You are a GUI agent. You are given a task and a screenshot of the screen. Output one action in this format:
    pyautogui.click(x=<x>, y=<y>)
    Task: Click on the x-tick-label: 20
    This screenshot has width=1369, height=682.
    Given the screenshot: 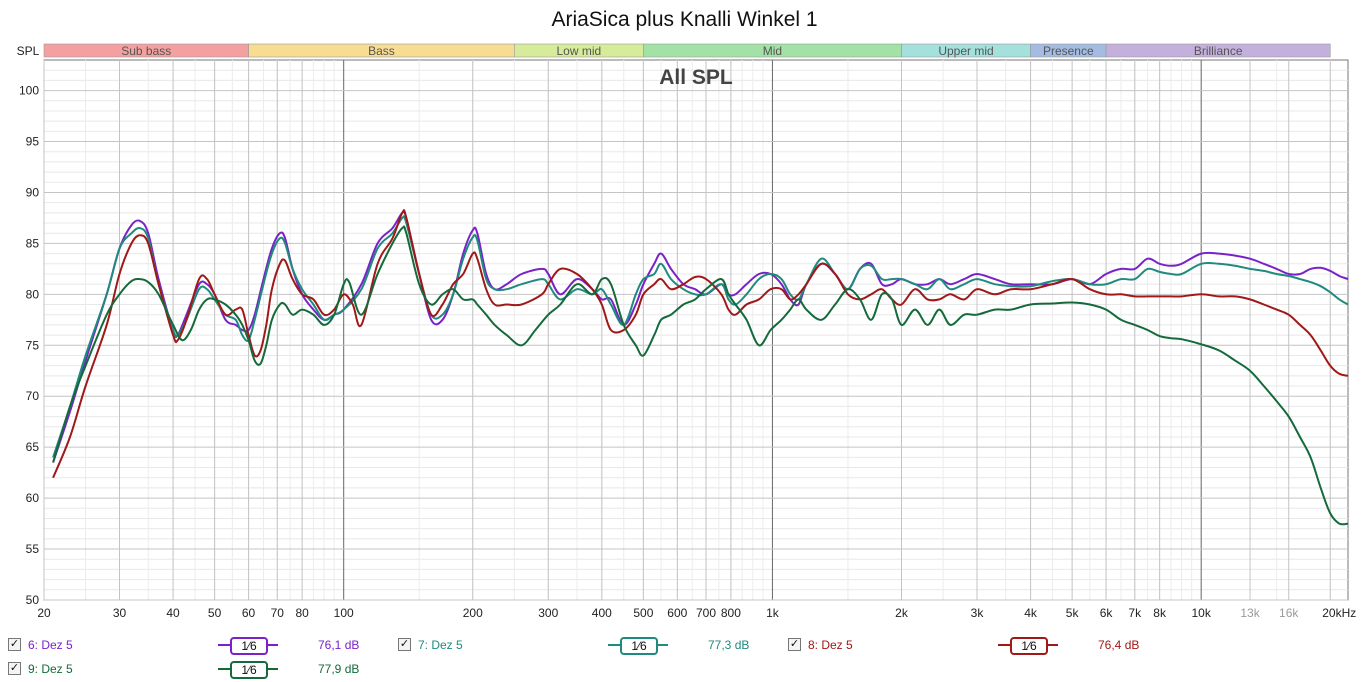 What is the action you would take?
    pyautogui.click(x=44, y=613)
    